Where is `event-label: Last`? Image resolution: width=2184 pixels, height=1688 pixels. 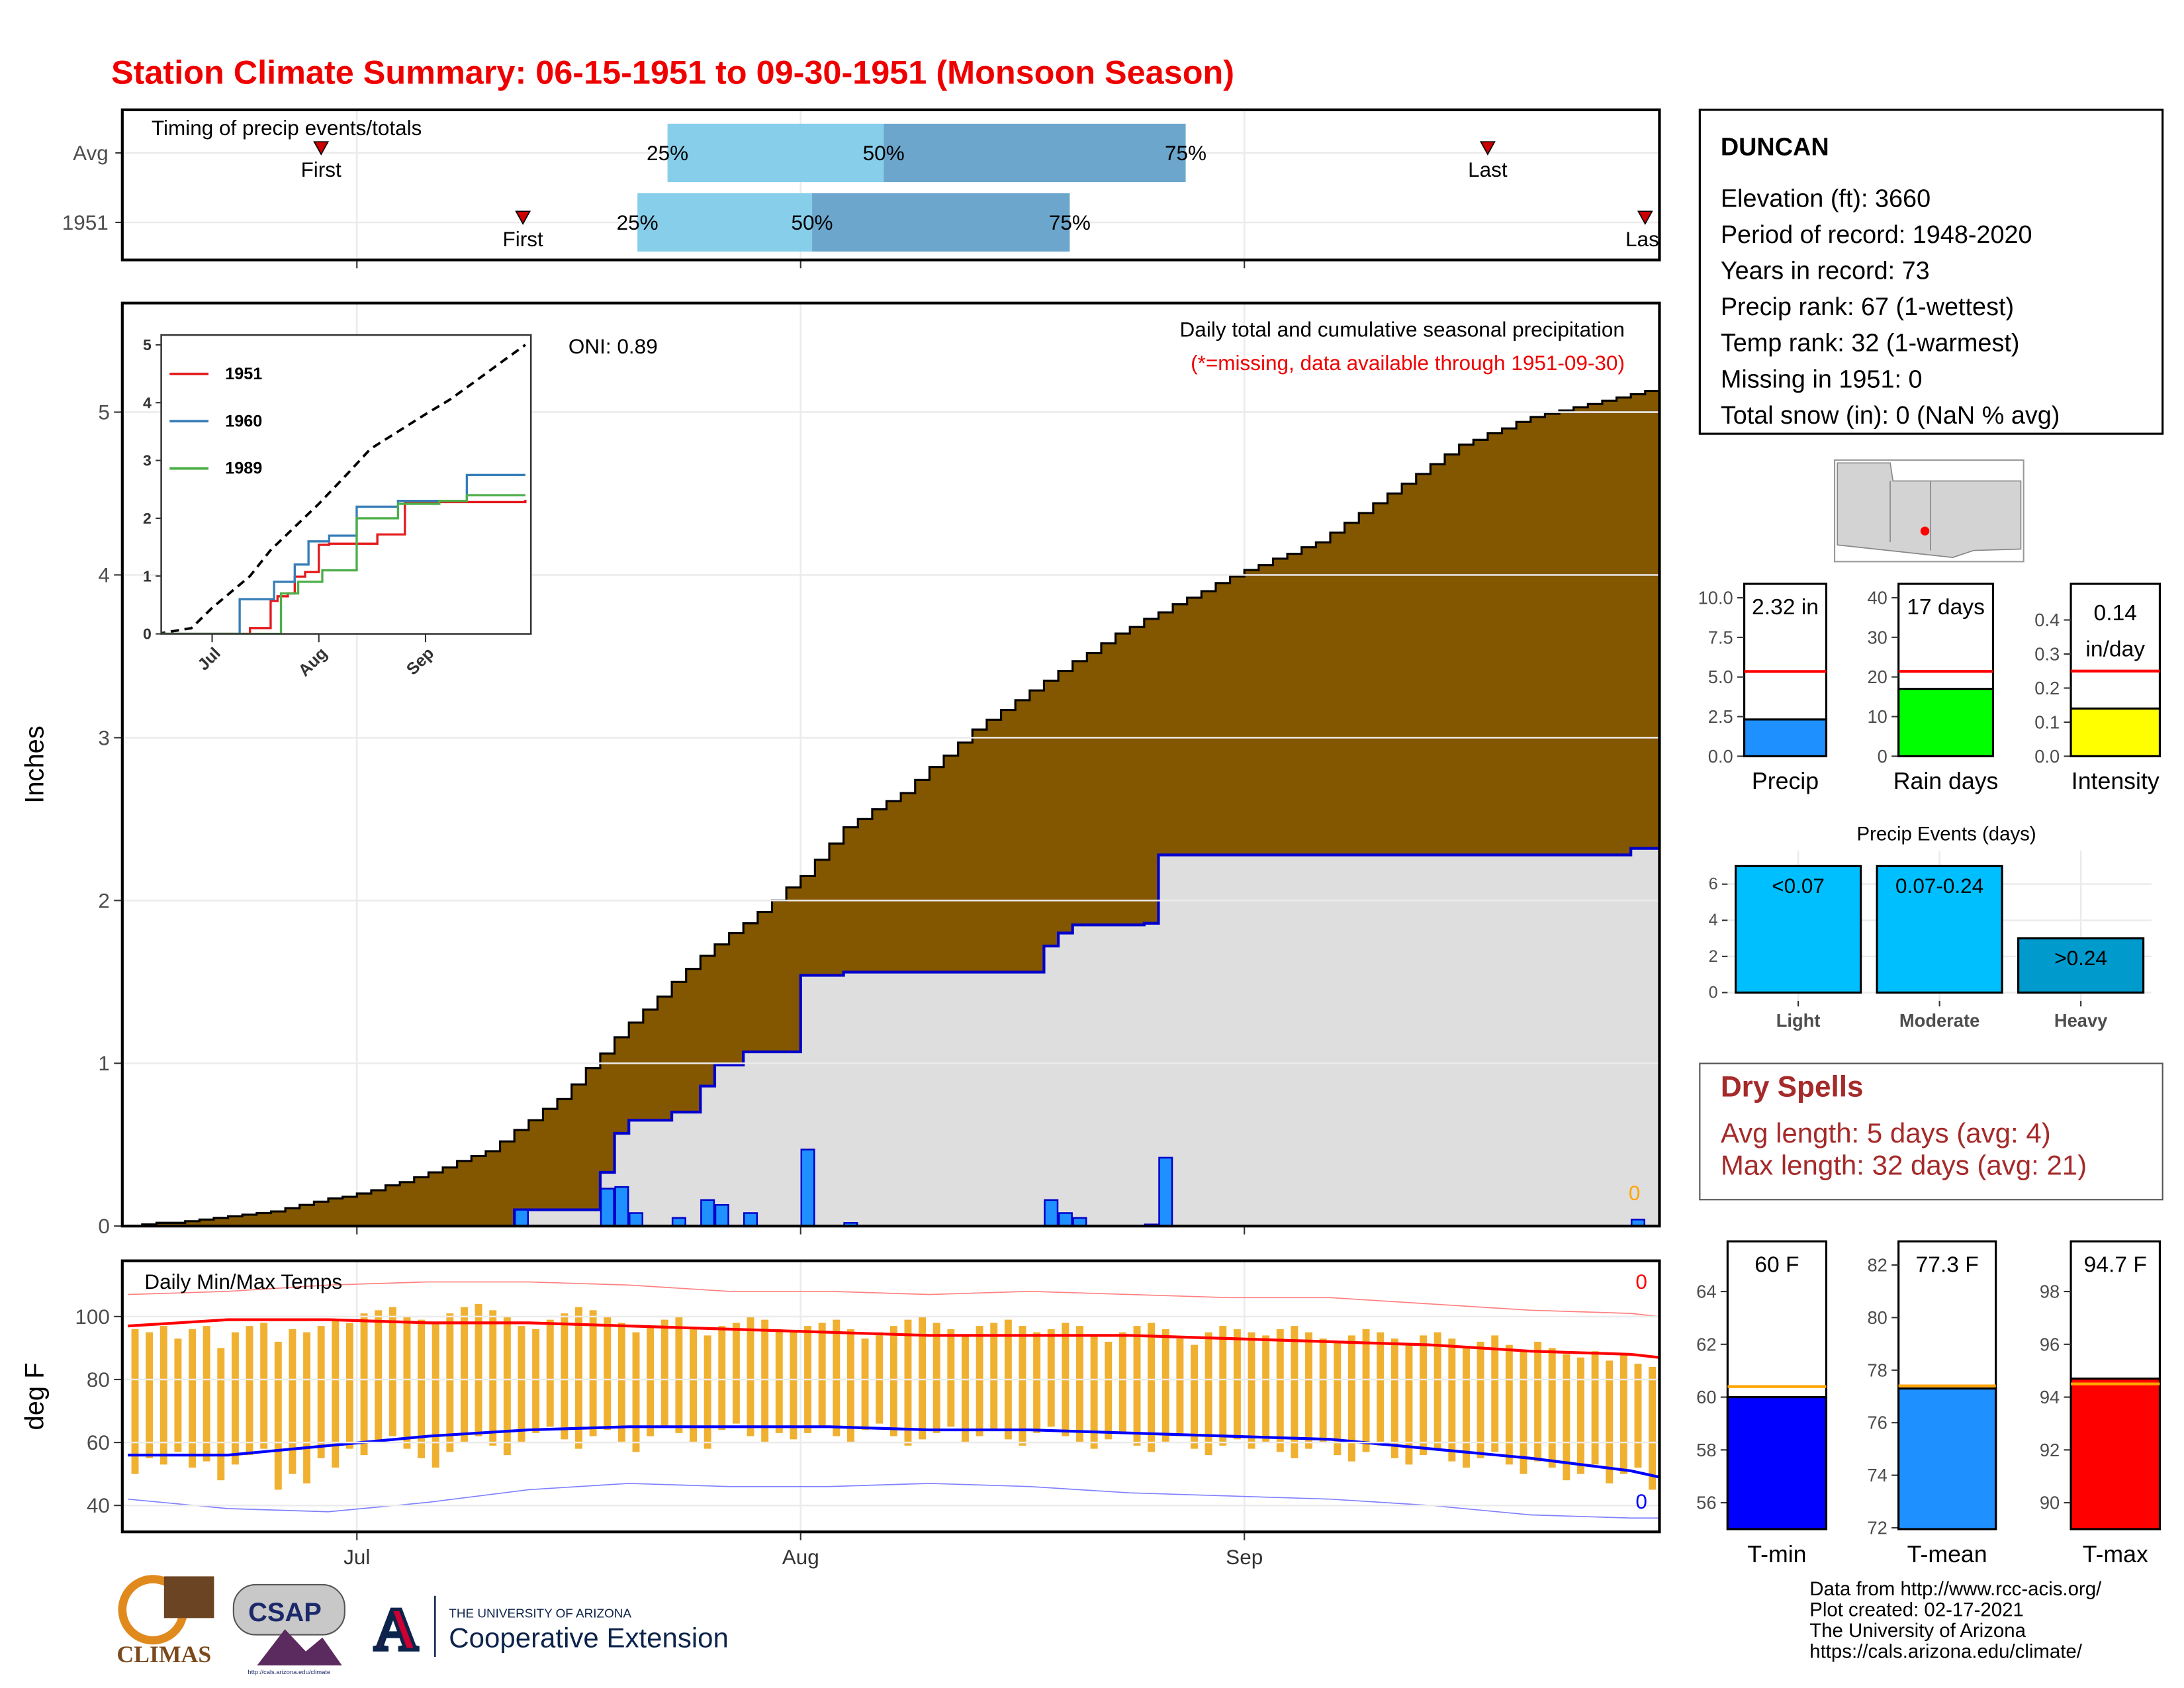
event-label: Last is located at coordinates (1645, 239).